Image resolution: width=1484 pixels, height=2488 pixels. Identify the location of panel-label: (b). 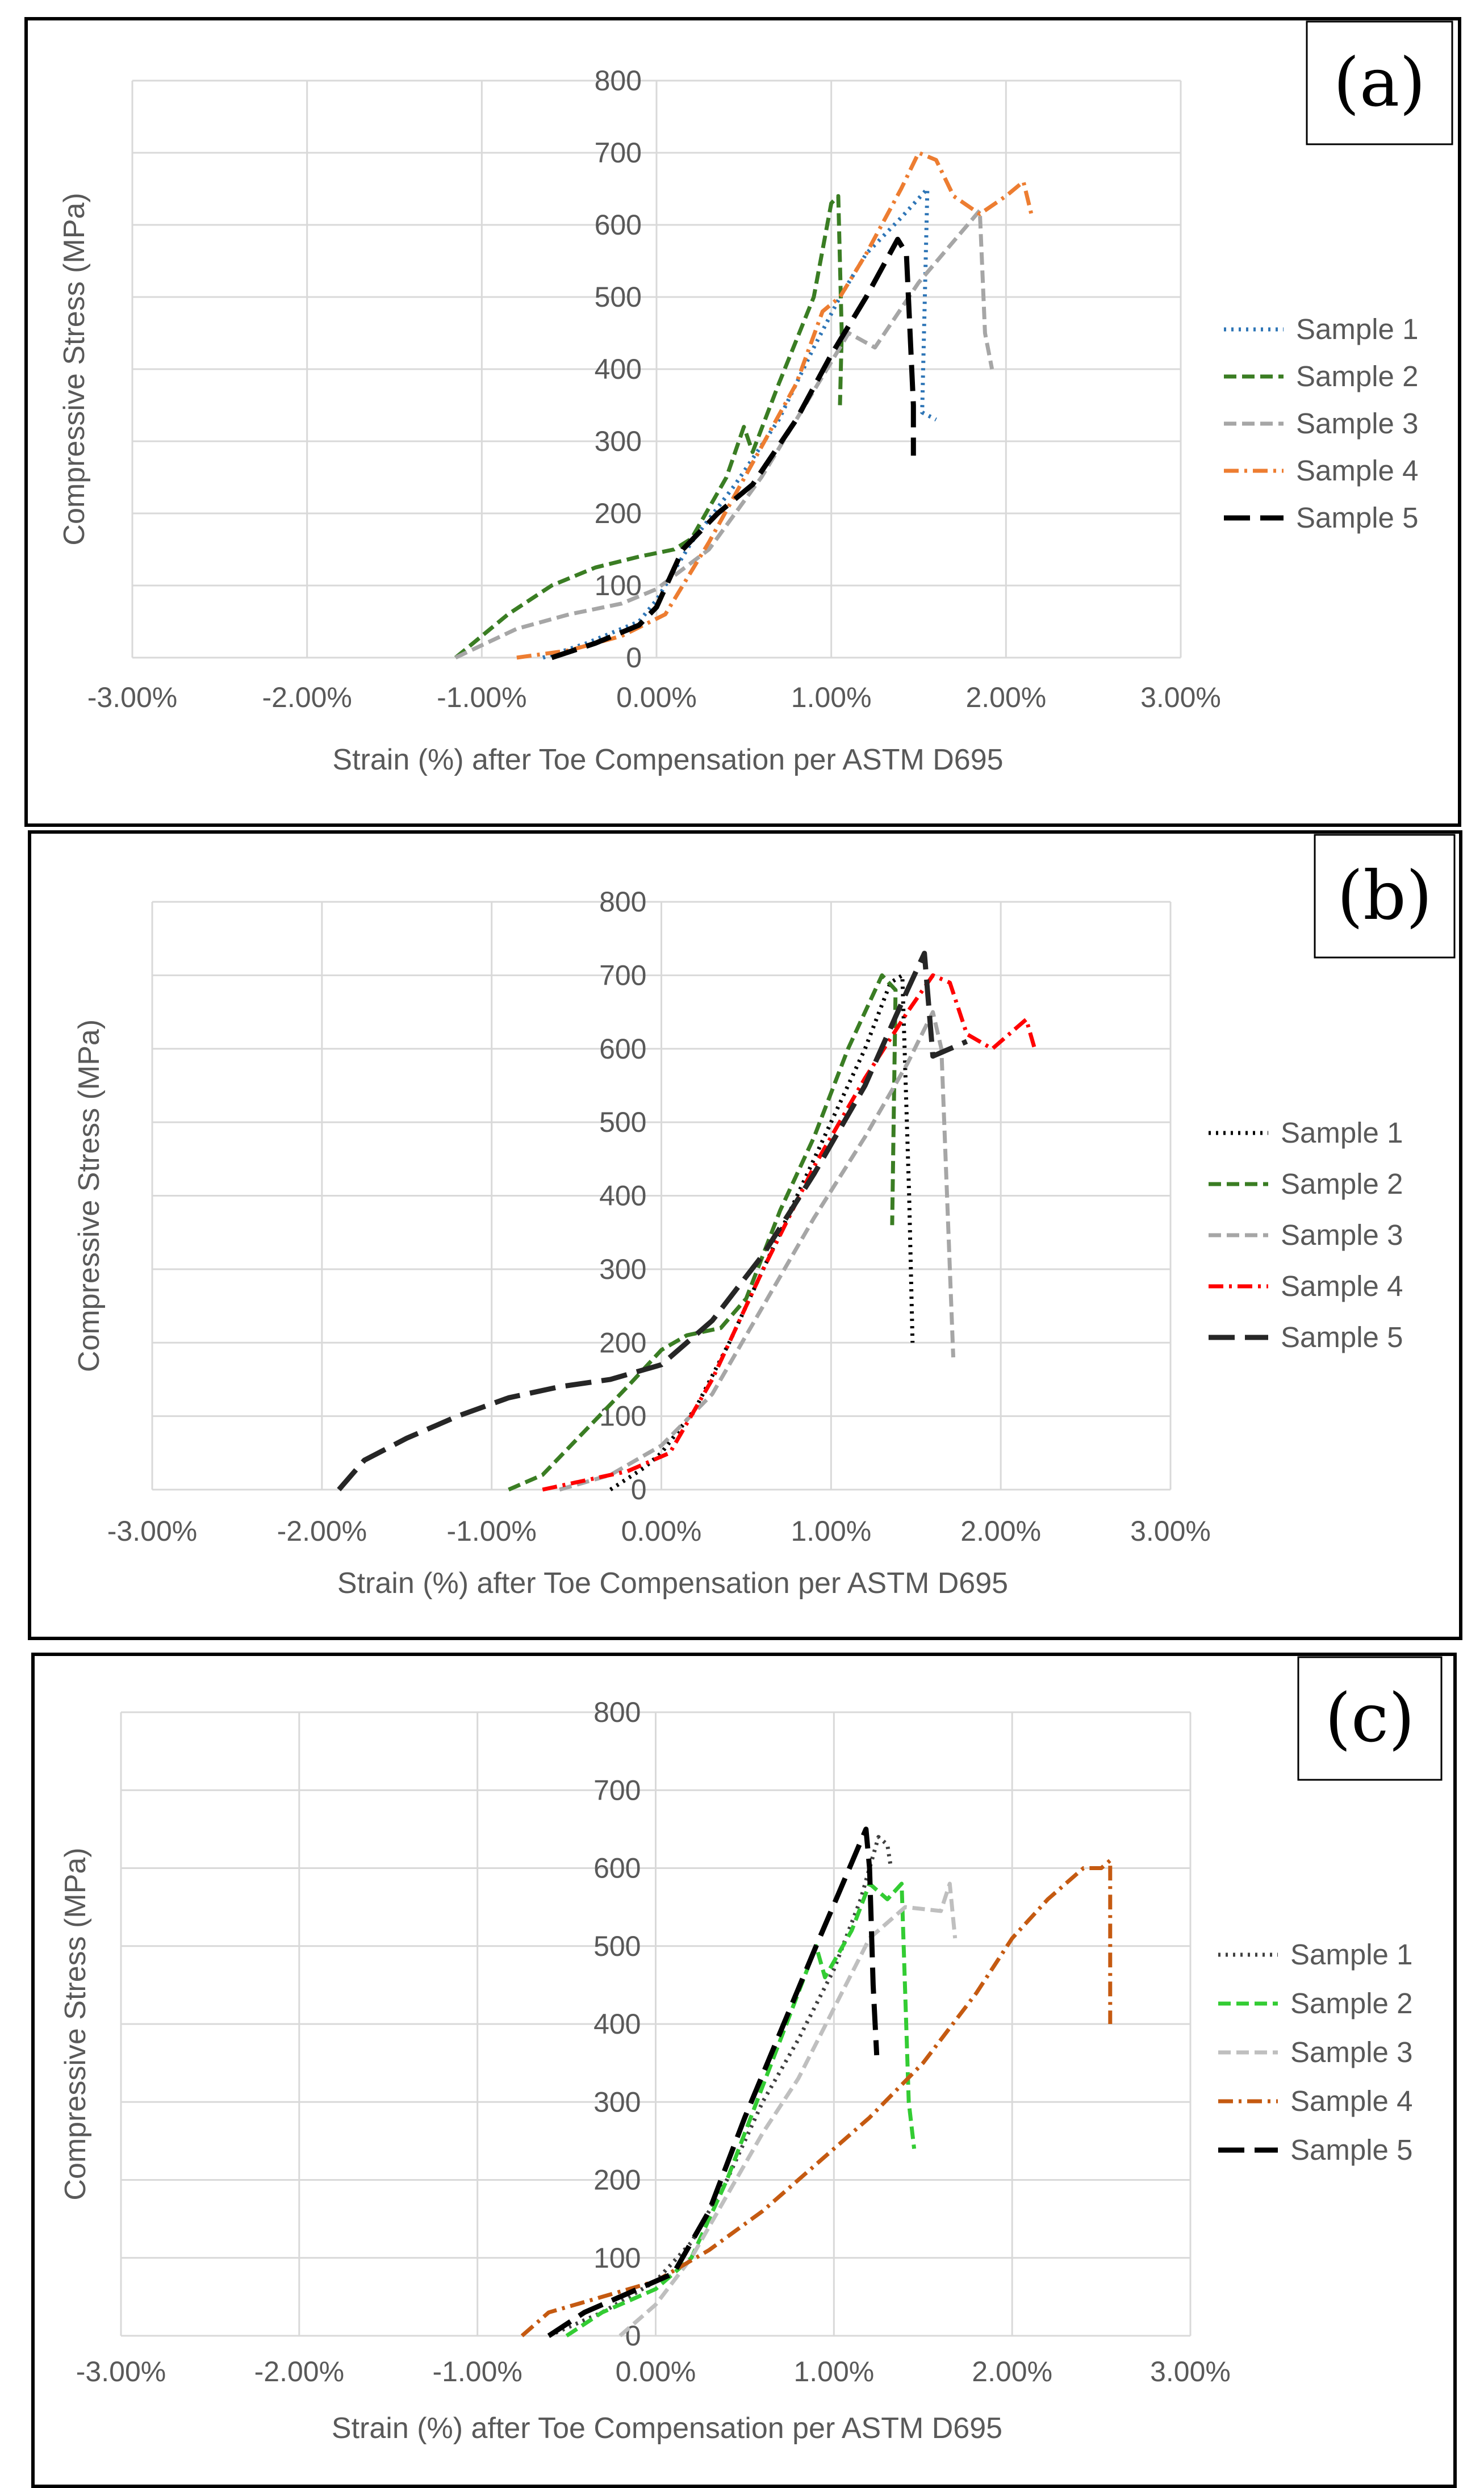
(1384, 895).